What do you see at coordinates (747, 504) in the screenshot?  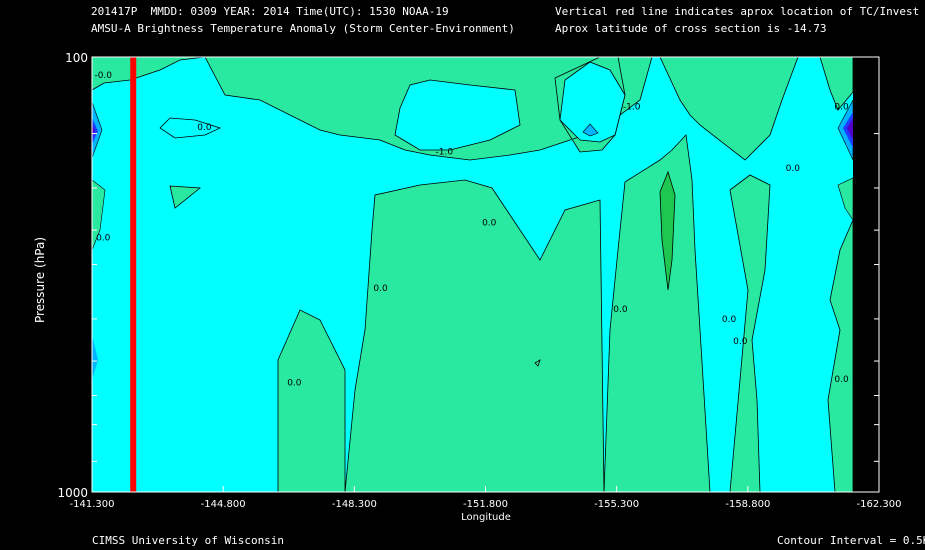 I see `x-tick-label: -158.800` at bounding box center [747, 504].